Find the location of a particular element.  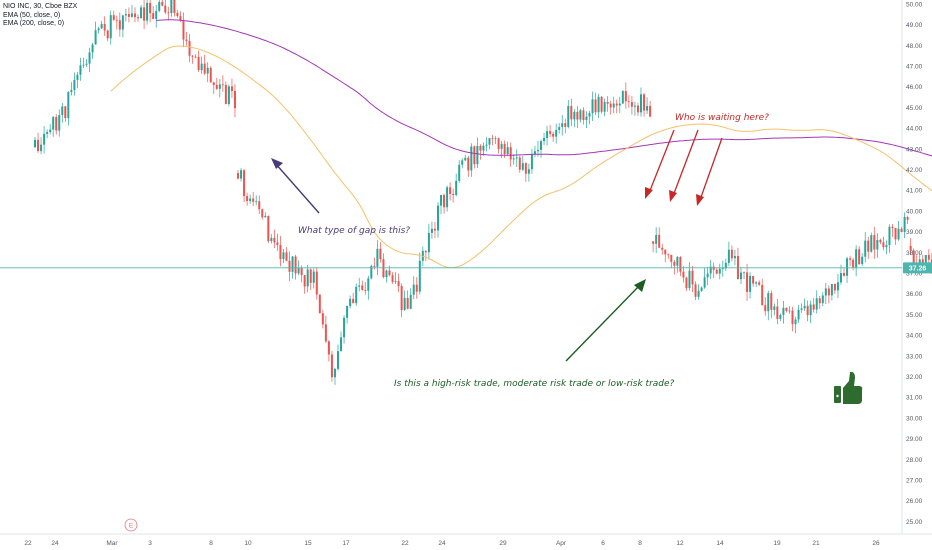

time-tick-label: 24 is located at coordinates (55, 543).